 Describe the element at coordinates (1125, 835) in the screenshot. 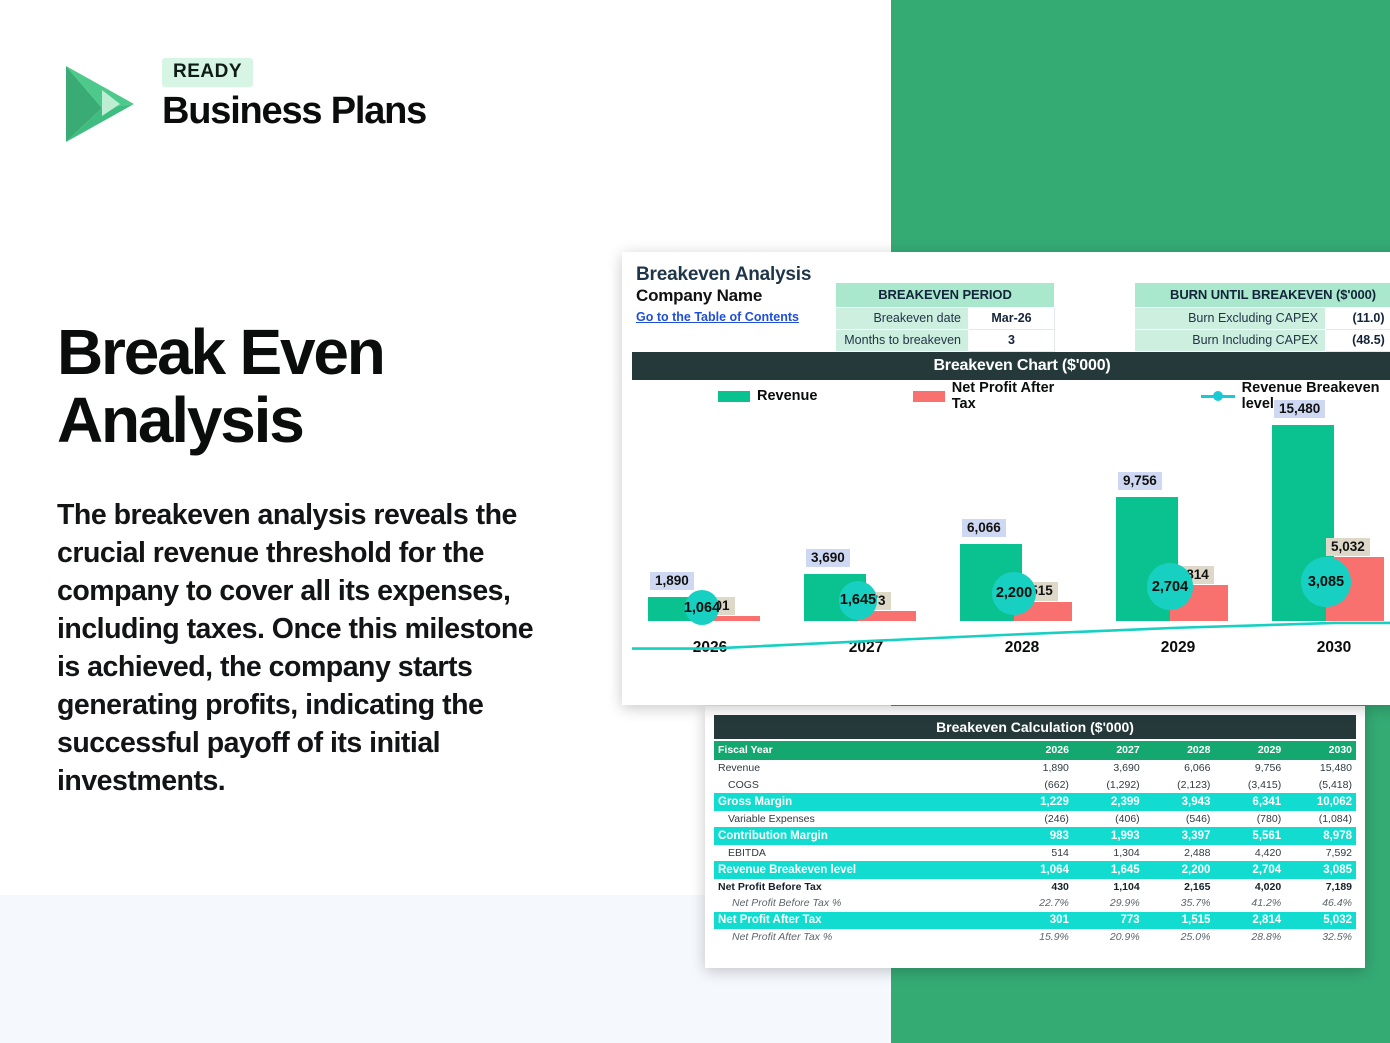

I see `row-value: 1,993` at that location.